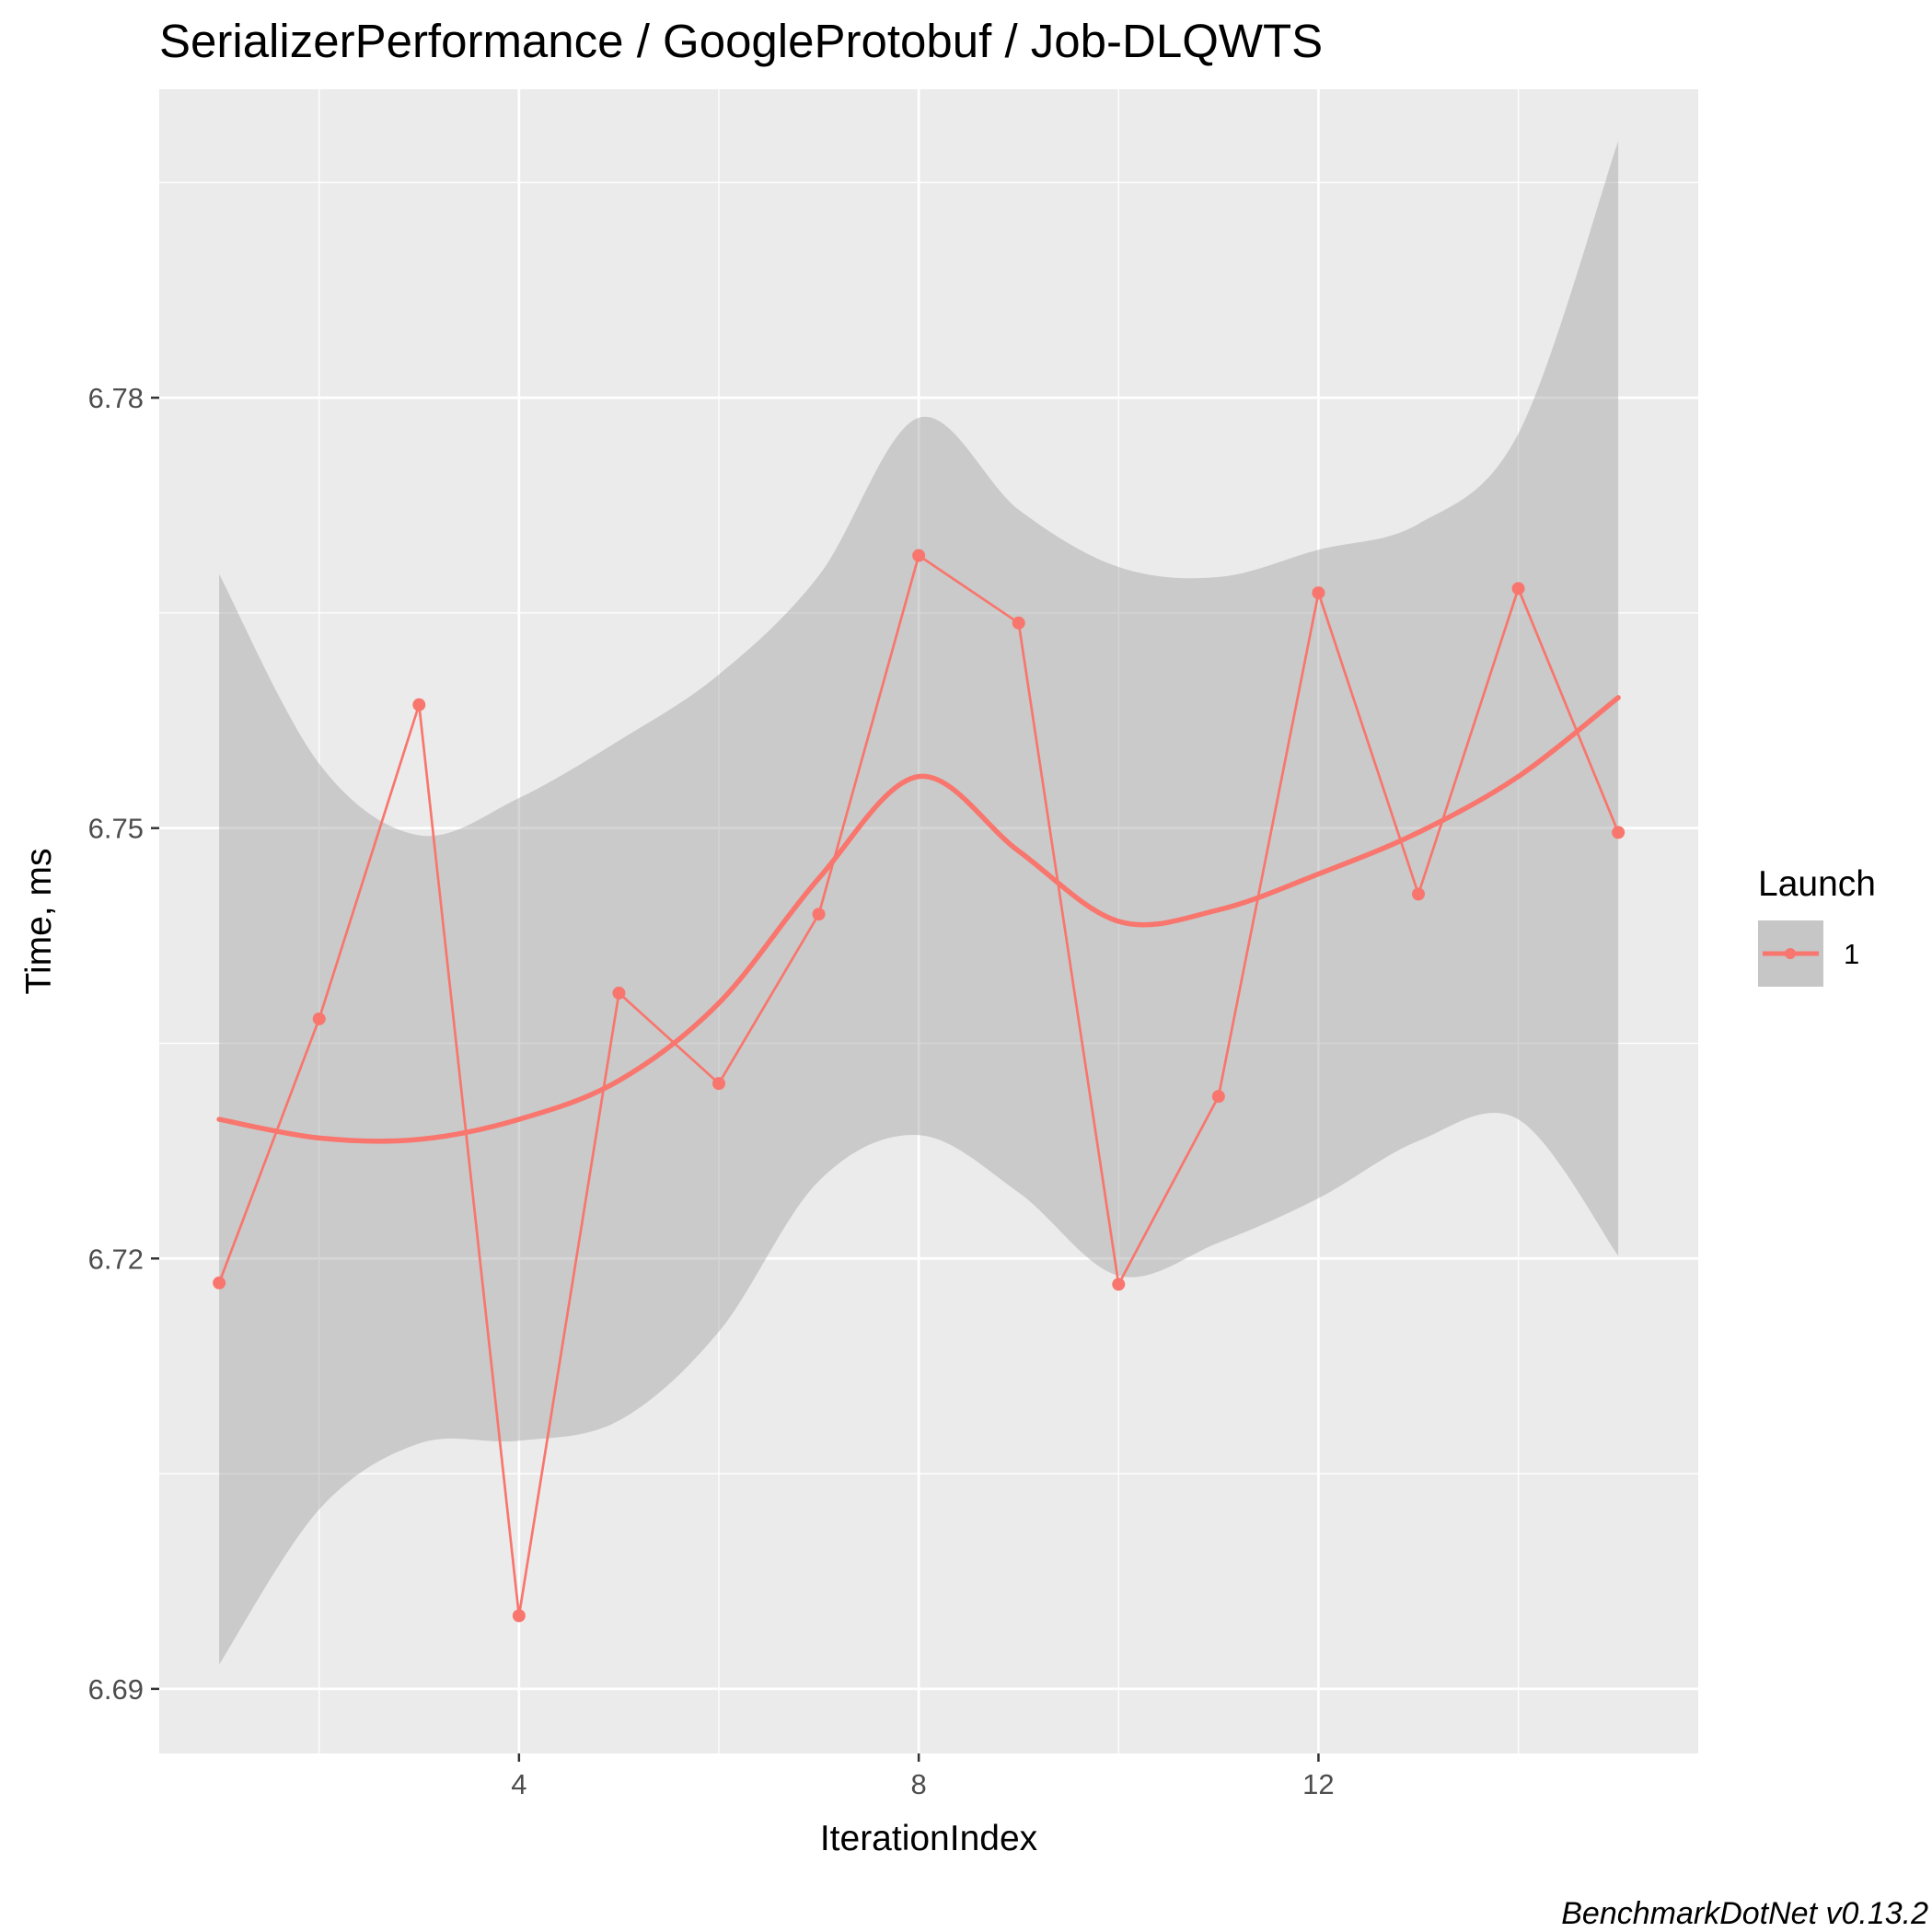  What do you see at coordinates (519, 1784) in the screenshot?
I see `x-tick-label: 4` at bounding box center [519, 1784].